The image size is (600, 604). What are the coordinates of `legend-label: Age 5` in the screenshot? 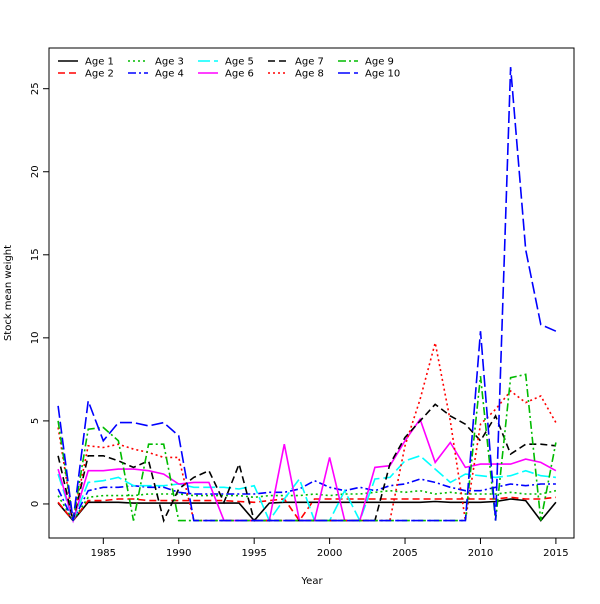 It's located at (239, 62).